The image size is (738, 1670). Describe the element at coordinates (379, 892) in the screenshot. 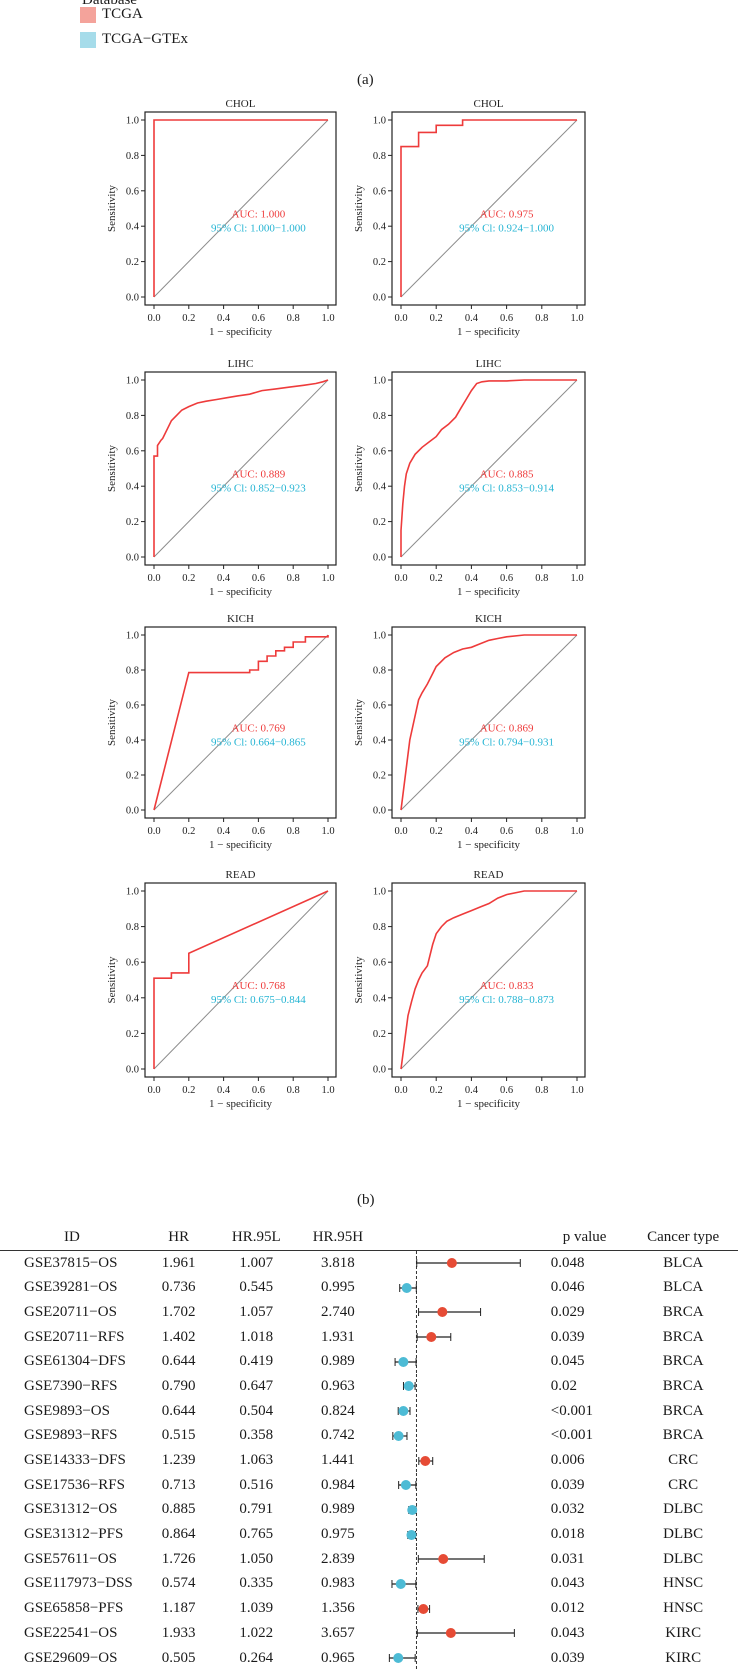

I see `y-tick-label-7-5: 1.0` at that location.